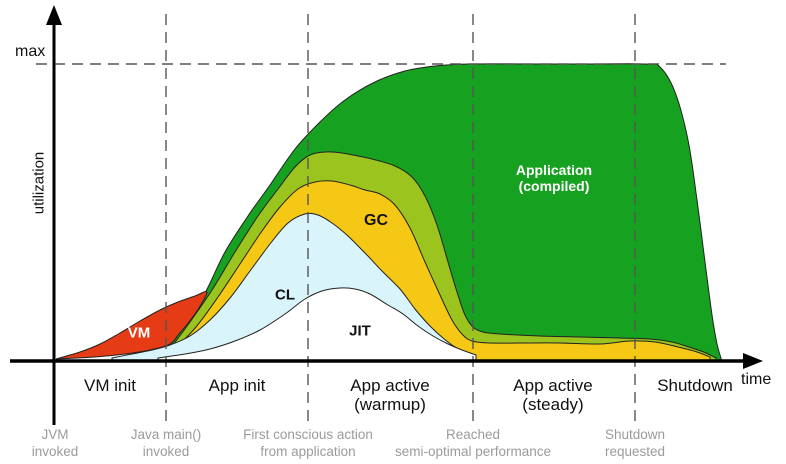 The image size is (786, 464). What do you see at coordinates (139, 333) in the screenshot?
I see `area-label-vm: VM` at bounding box center [139, 333].